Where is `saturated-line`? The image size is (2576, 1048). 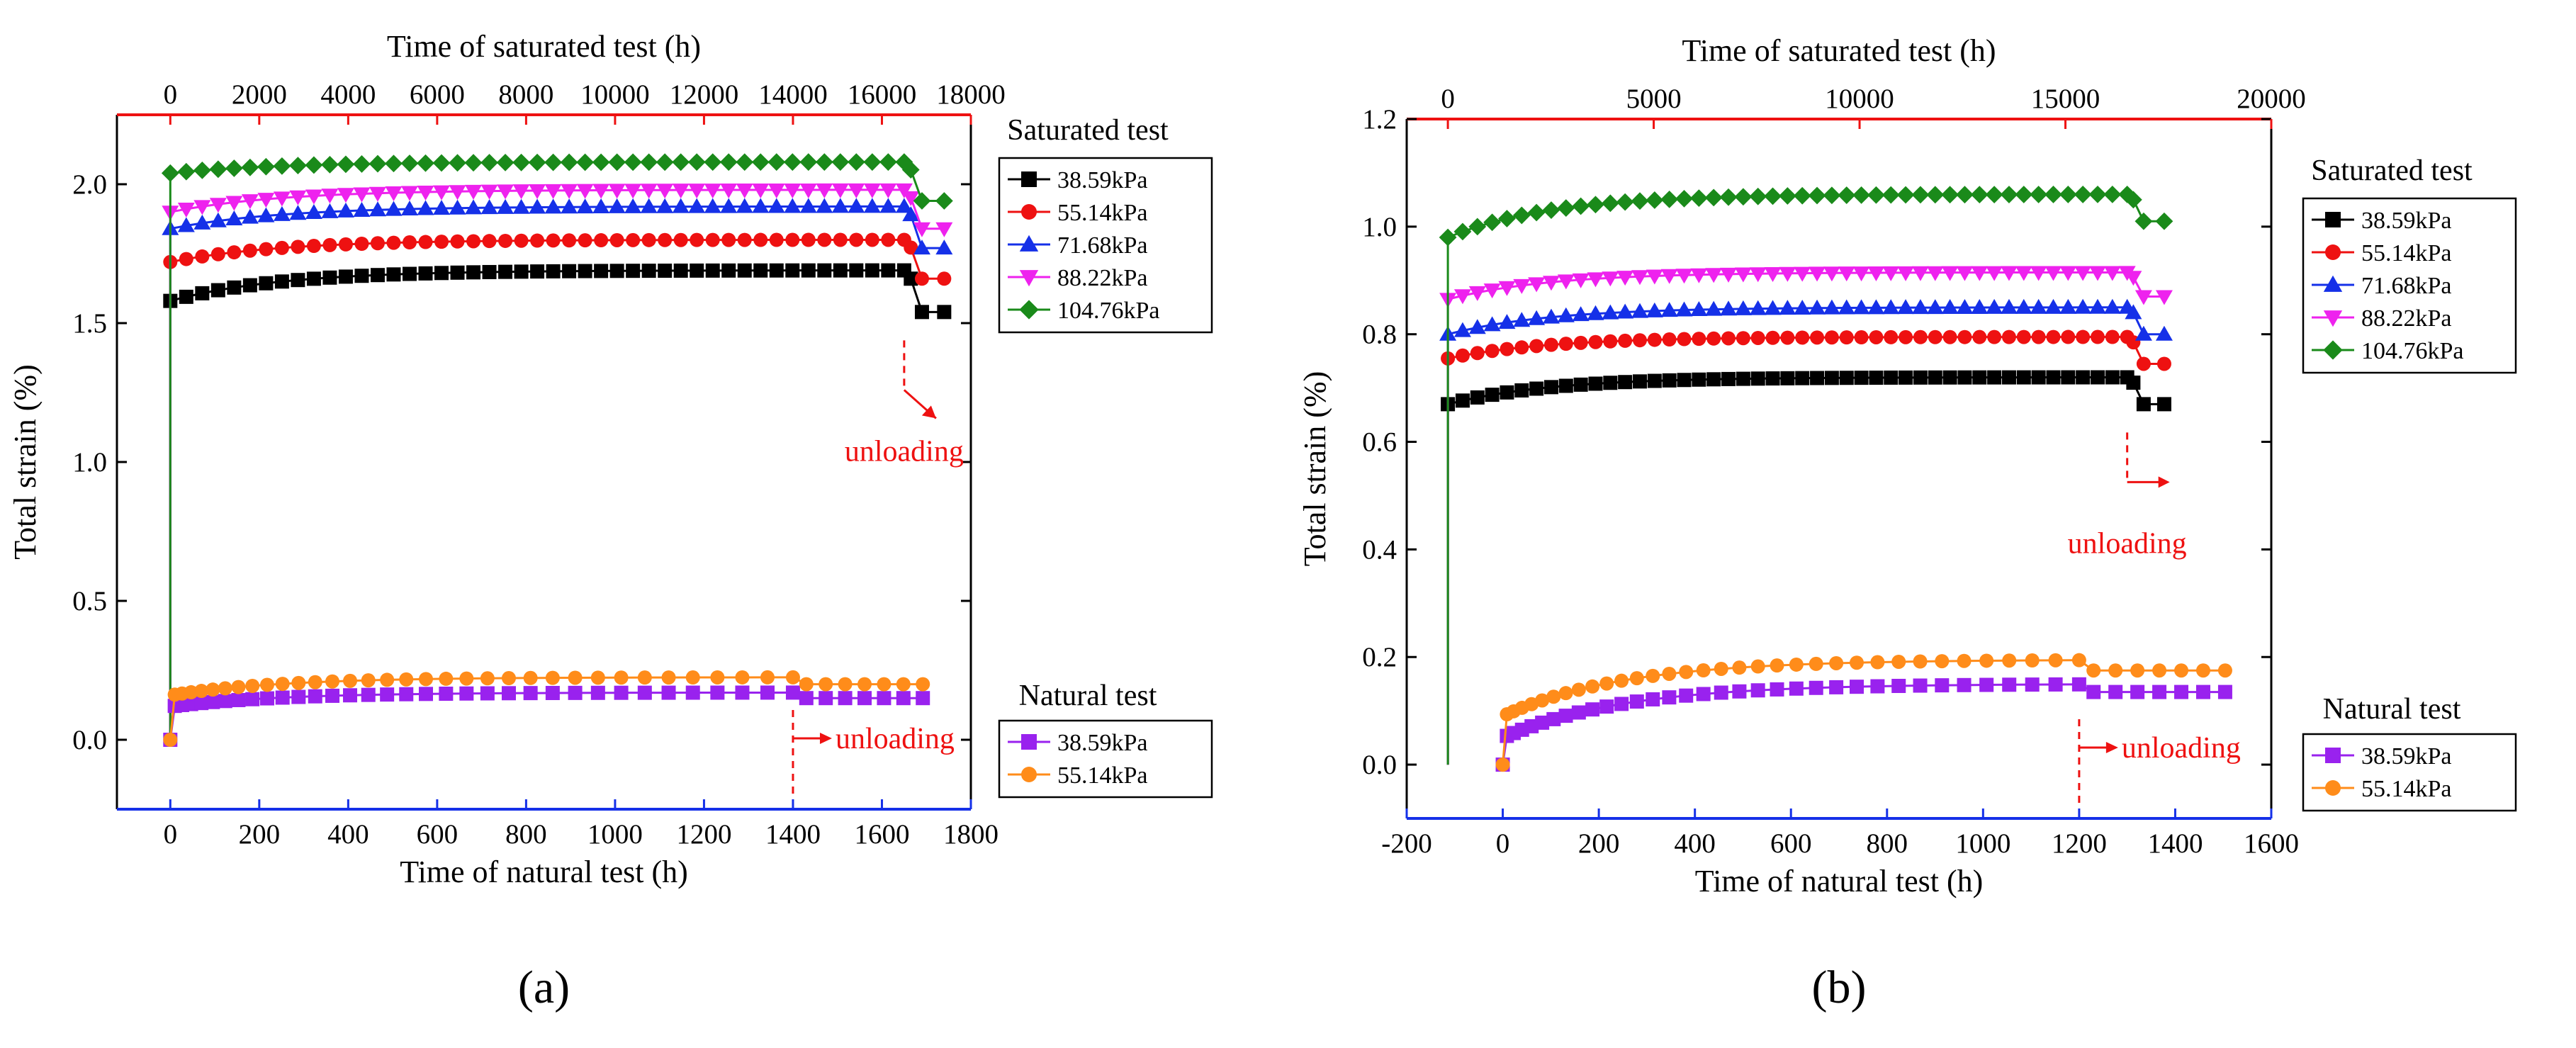
saturated-line is located at coordinates (557, 504).